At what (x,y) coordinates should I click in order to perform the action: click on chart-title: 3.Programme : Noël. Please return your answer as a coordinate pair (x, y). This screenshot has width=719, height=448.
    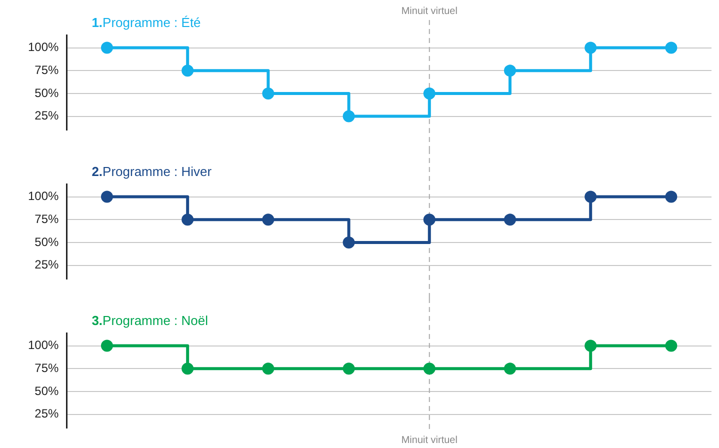
    Looking at the image, I should click on (150, 320).